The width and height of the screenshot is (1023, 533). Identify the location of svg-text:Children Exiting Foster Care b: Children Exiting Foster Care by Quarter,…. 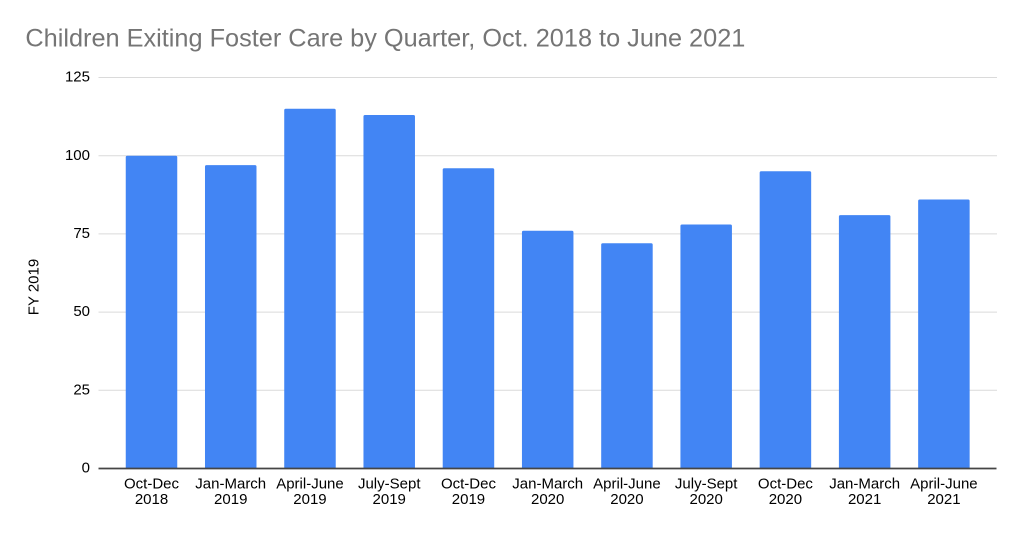
(385, 38).